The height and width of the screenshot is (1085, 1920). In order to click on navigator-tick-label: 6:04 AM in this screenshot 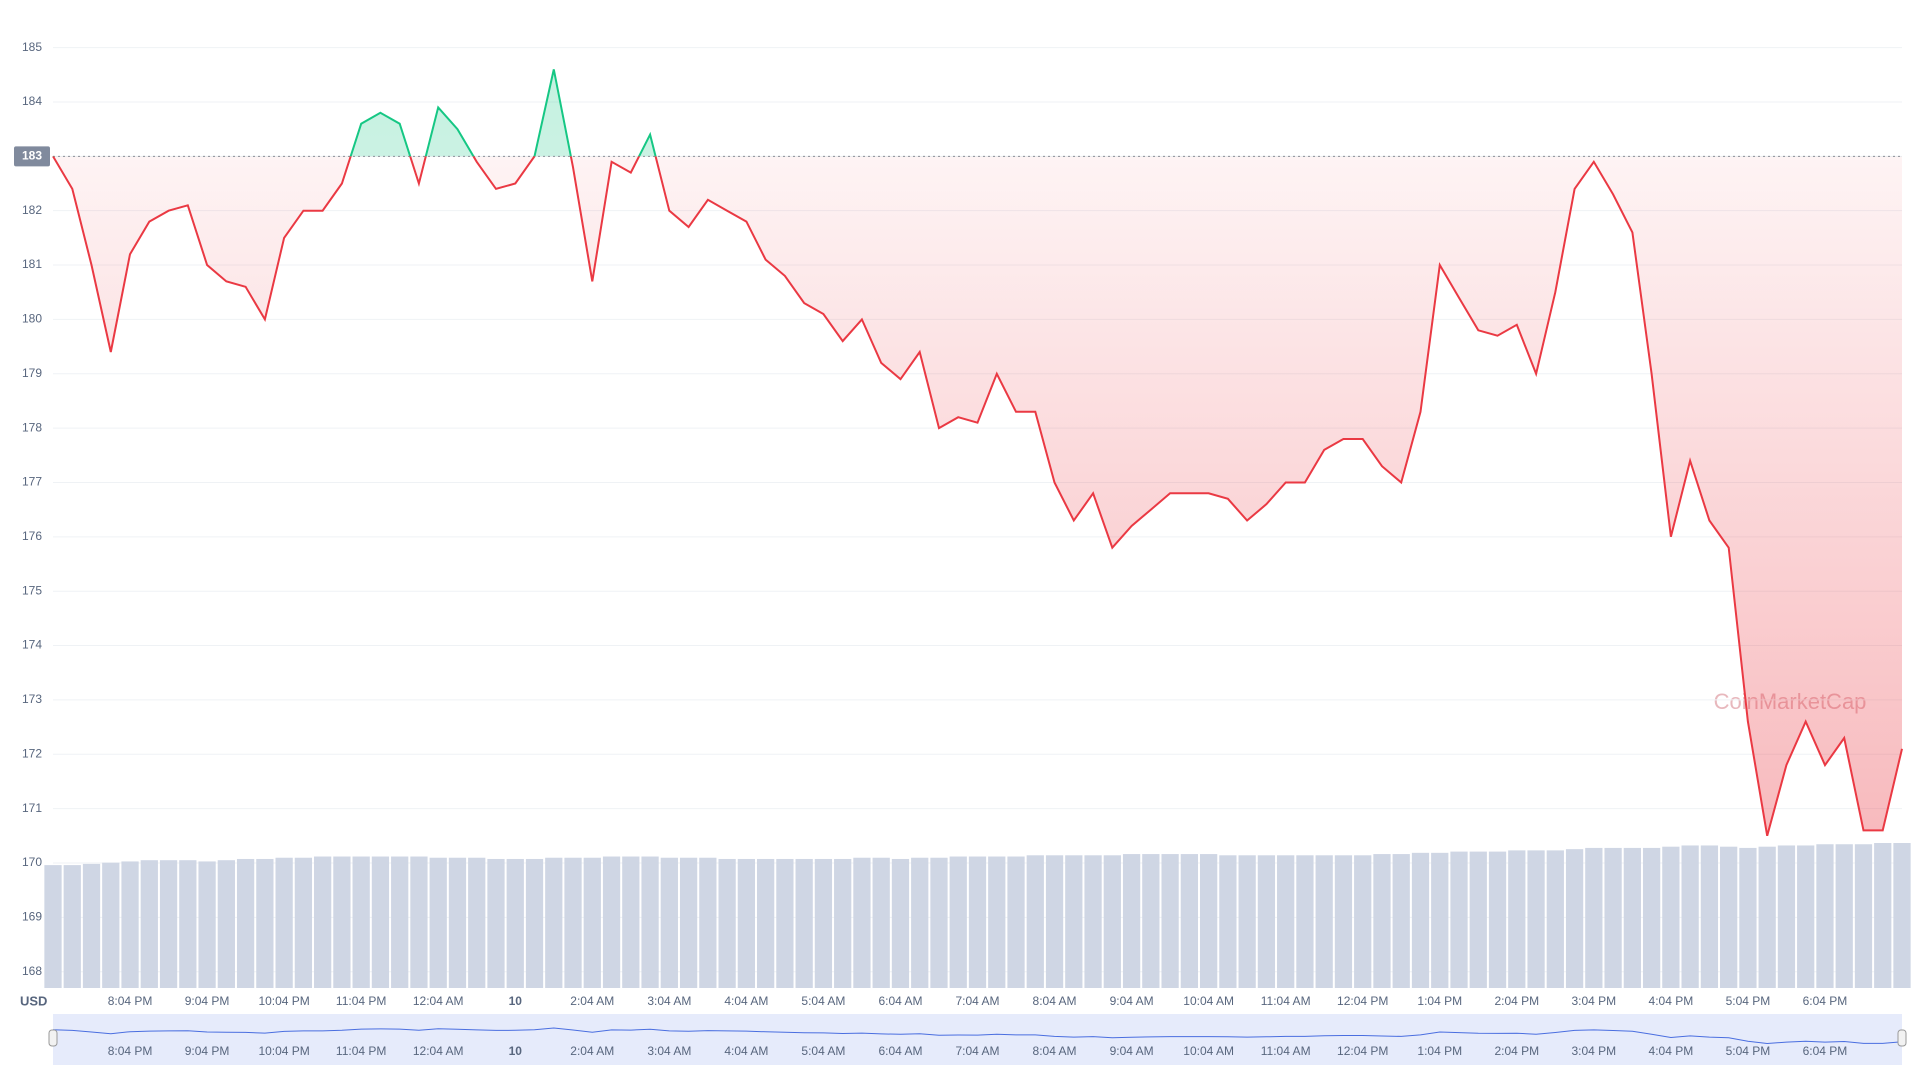, I will do `click(900, 1051)`.